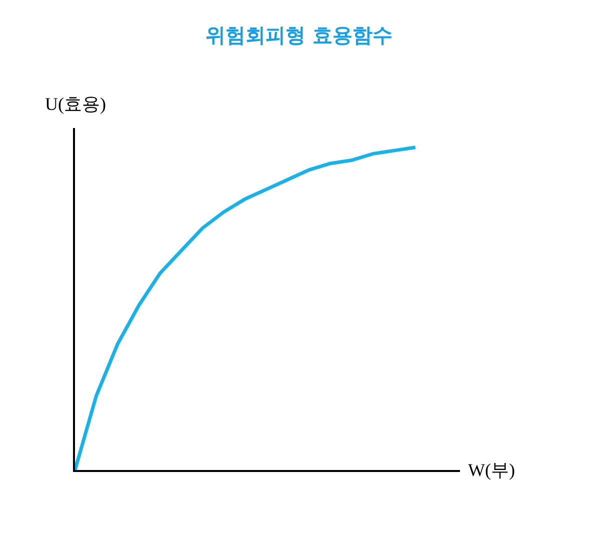 The image size is (598, 539). Describe the element at coordinates (299, 35) in the screenshot. I see `chart-title: 위험회피형 효용함수` at that location.